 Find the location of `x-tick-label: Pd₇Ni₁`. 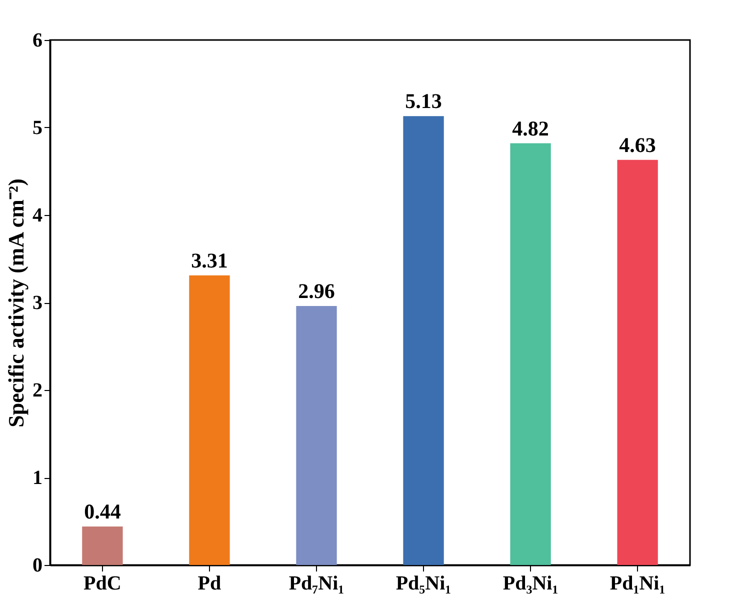

x-tick-label: Pd₇Ni₁ is located at coordinates (316, 583).